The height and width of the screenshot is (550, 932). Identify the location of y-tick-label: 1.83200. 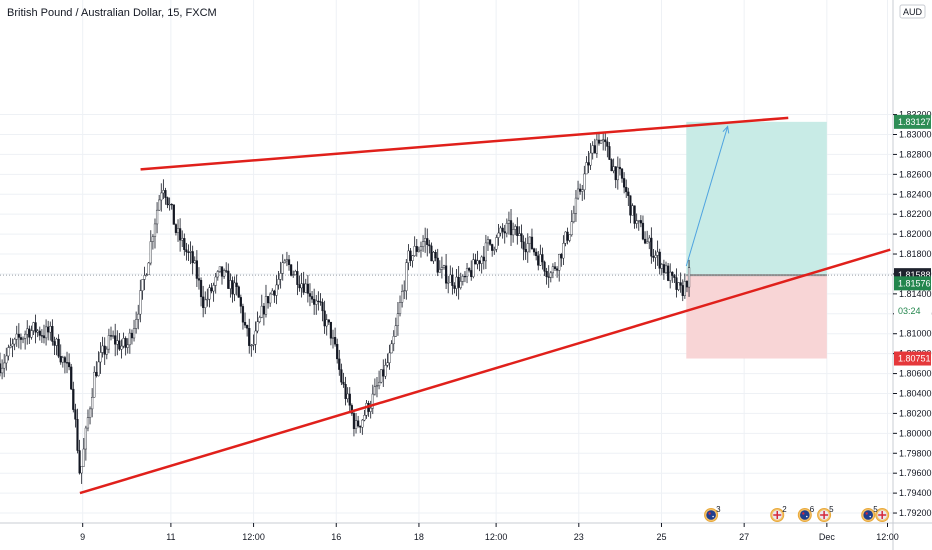
(915, 115).